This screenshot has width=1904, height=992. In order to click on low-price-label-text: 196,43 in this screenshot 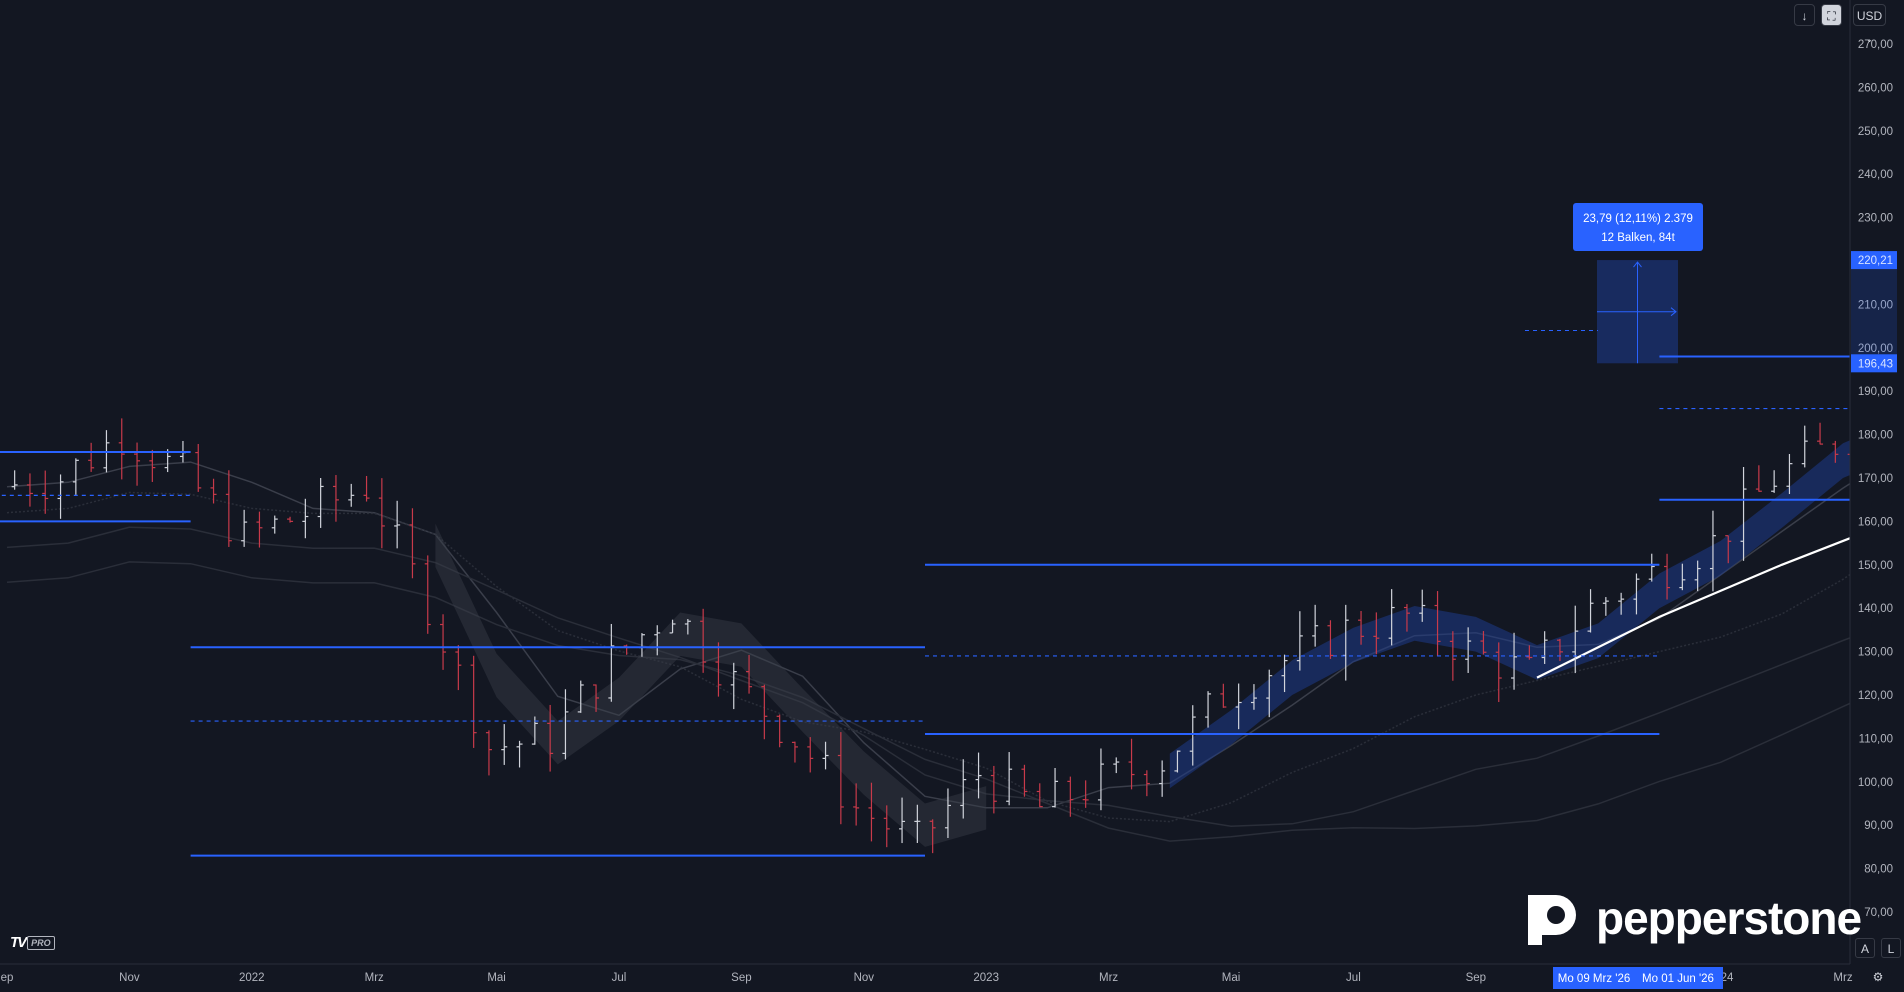, I will do `click(1875, 364)`.